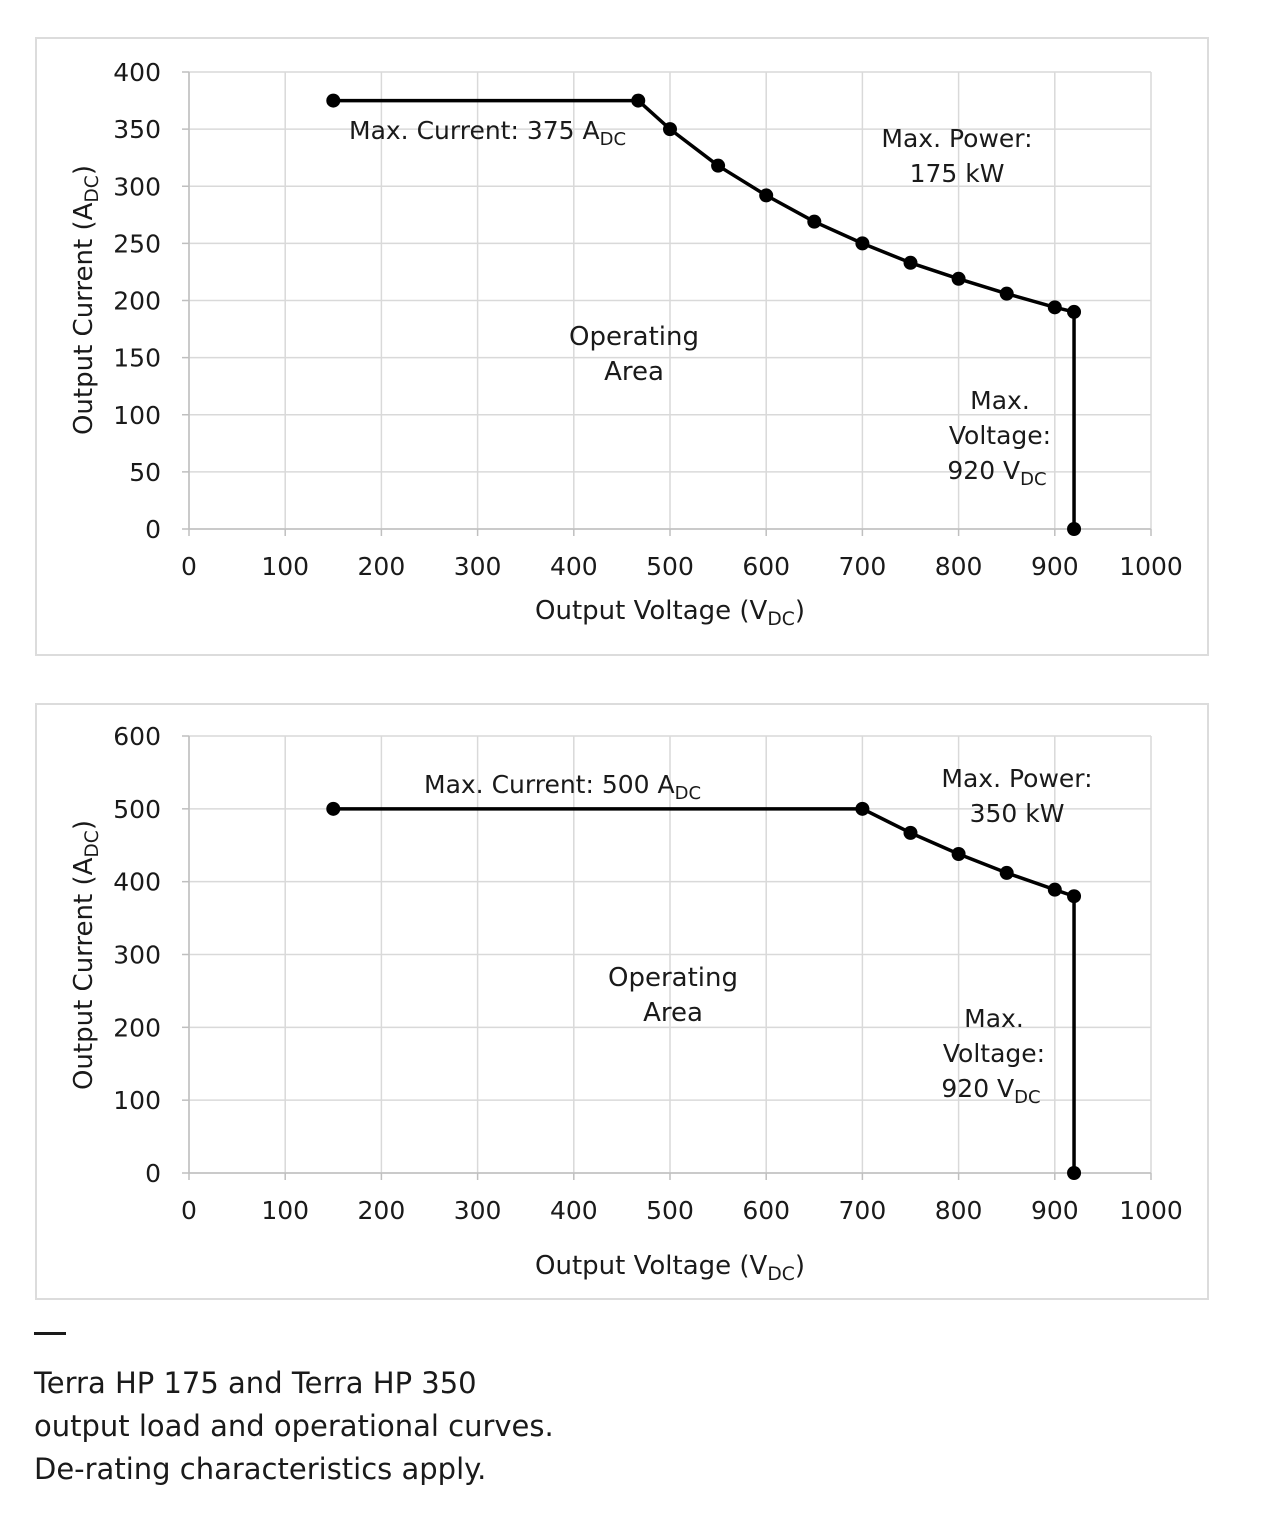 This screenshot has width=1273, height=1513. What do you see at coordinates (145, 472) in the screenshot?
I see `y-tick-label: 50` at bounding box center [145, 472].